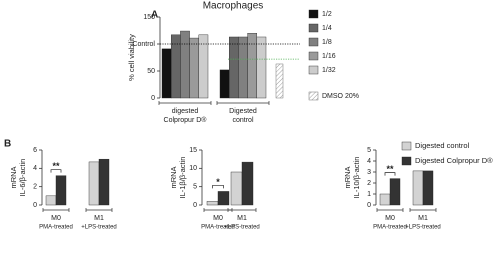 The width and height of the screenshot is (500, 263). What do you see at coordinates (369, 194) in the screenshot?
I see `y-tick-label: 1` at bounding box center [369, 194].